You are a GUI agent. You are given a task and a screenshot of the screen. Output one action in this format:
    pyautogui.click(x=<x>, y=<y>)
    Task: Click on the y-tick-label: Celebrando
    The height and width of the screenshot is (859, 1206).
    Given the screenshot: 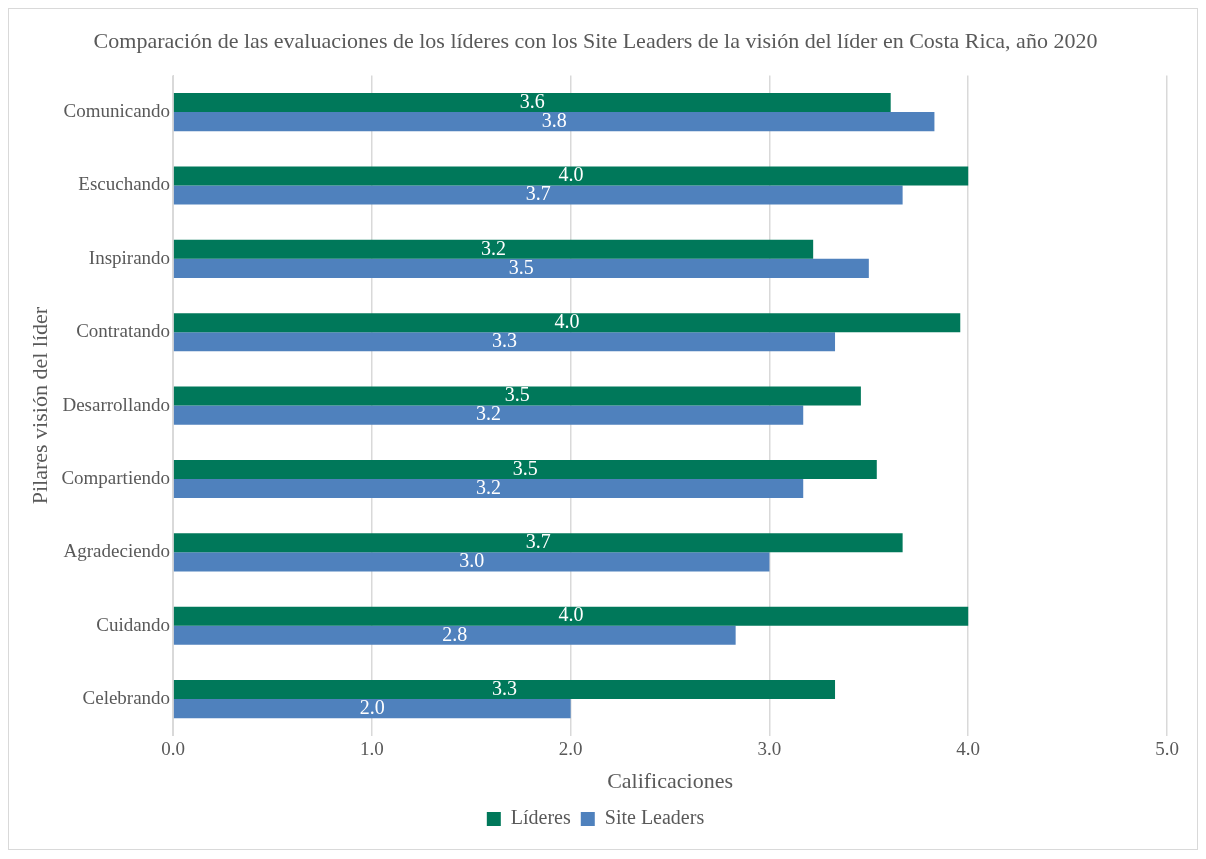 What is the action you would take?
    pyautogui.click(x=126, y=698)
    